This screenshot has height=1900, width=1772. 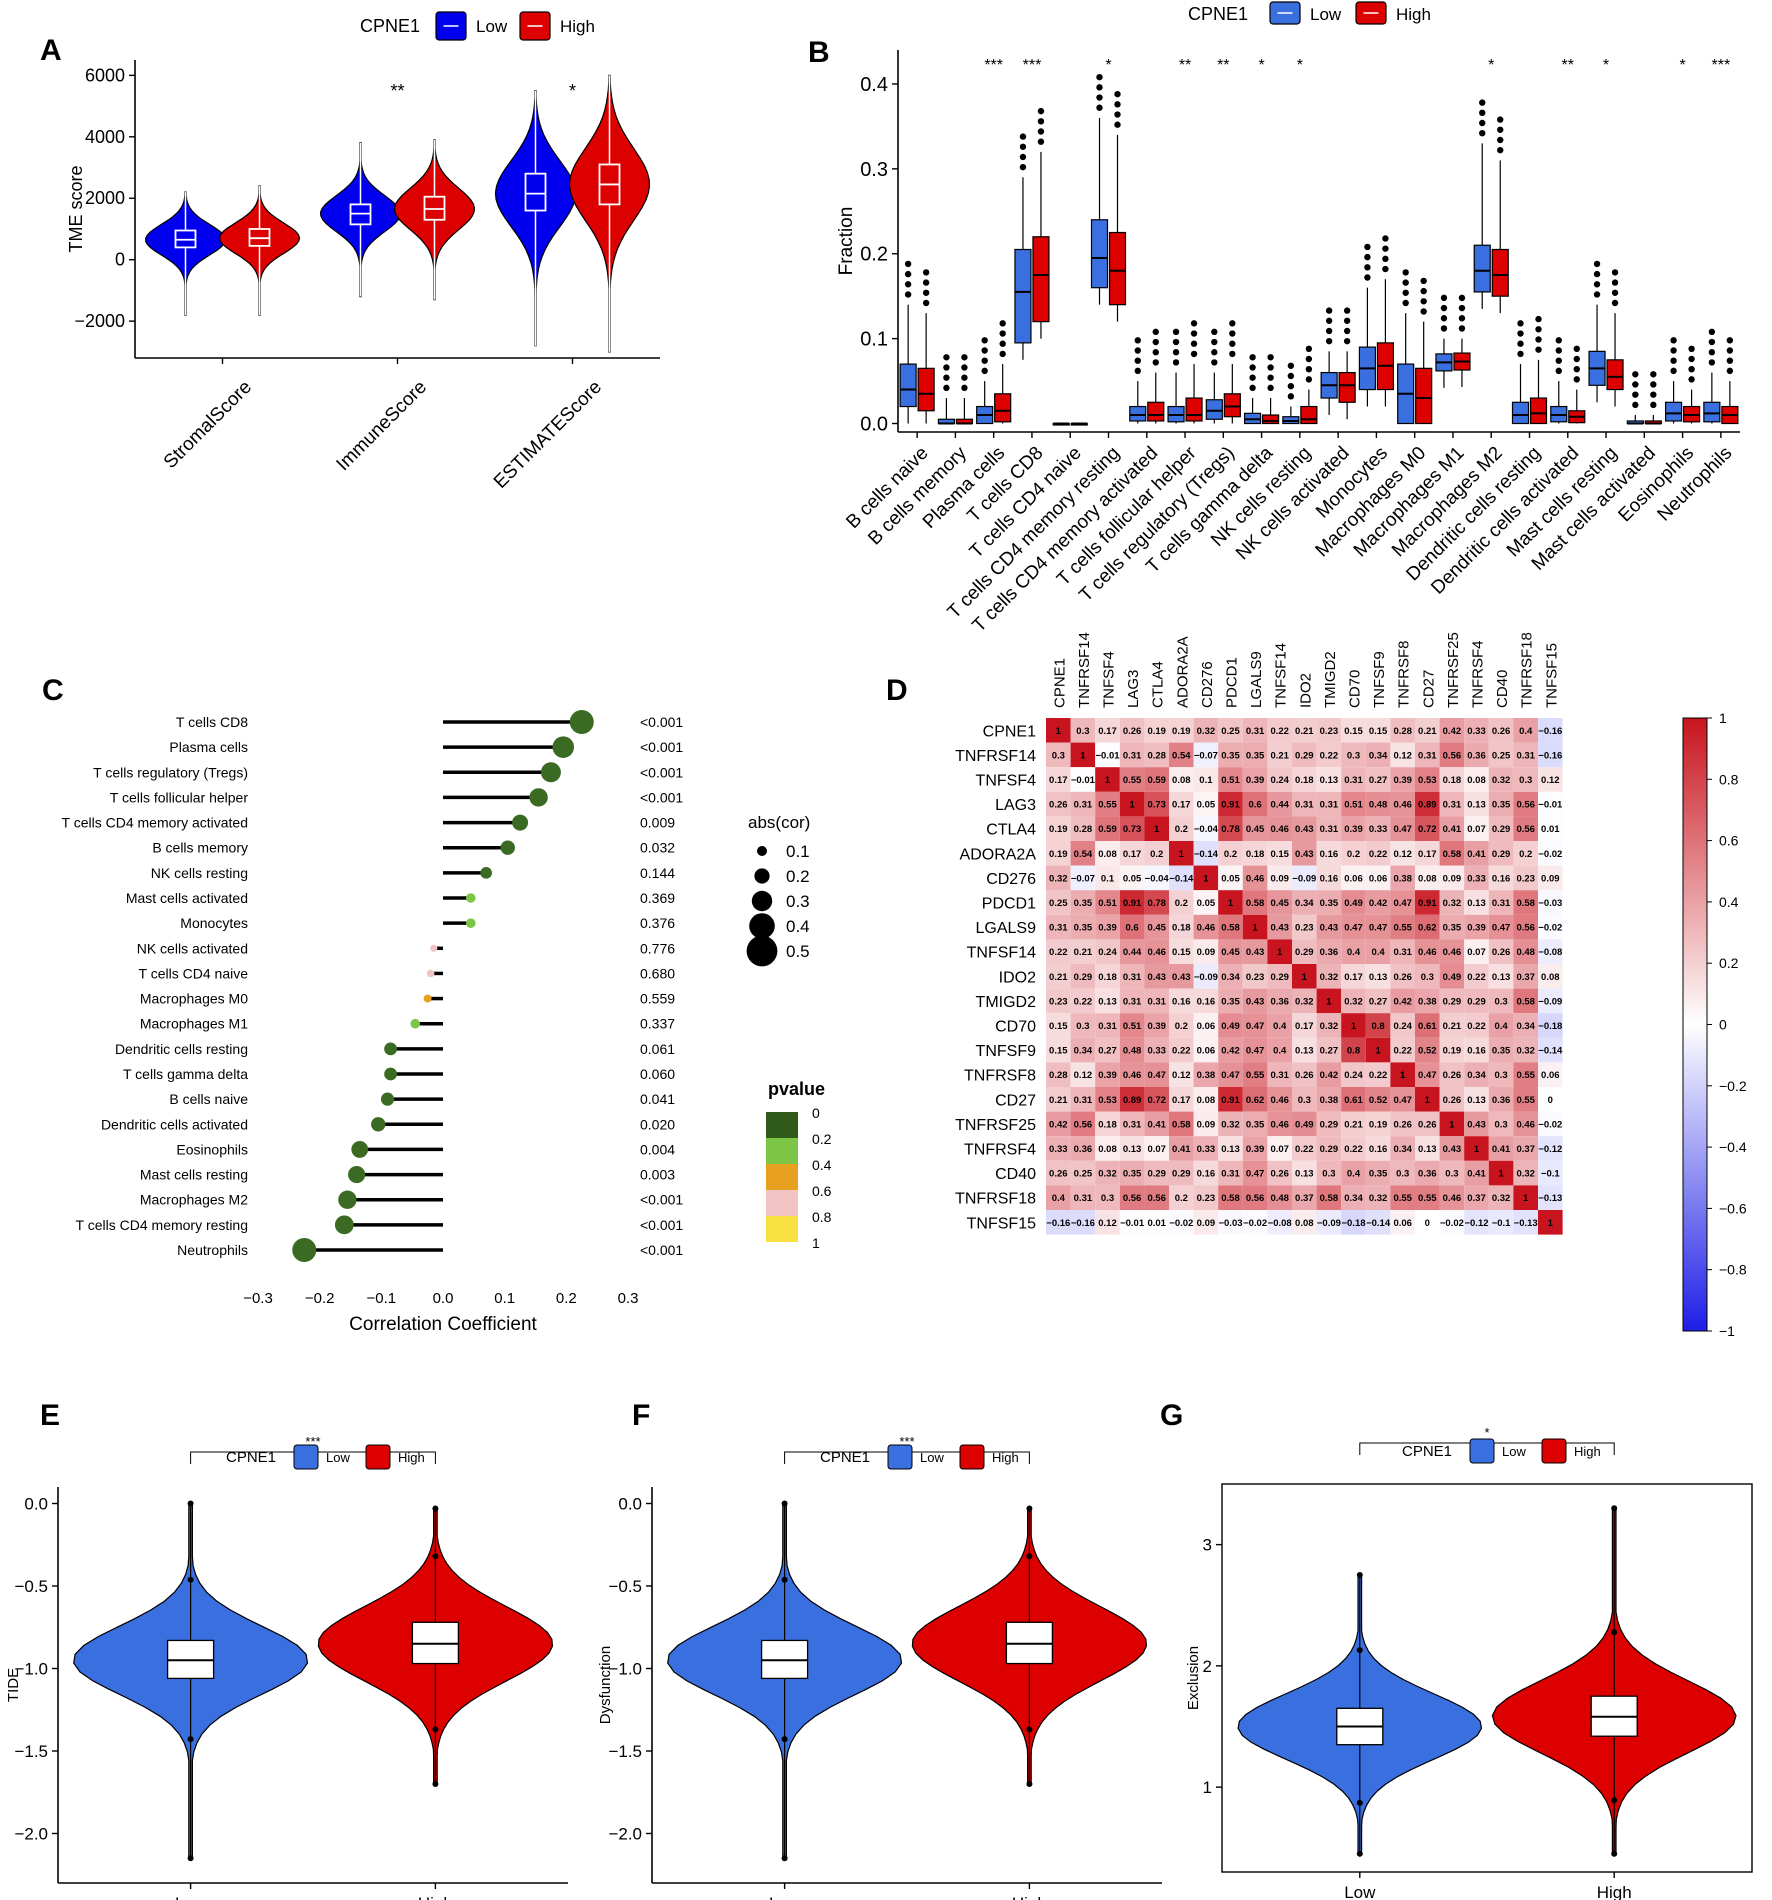 I want to click on panel-c-pvalue: 0.009, so click(x=657, y=823).